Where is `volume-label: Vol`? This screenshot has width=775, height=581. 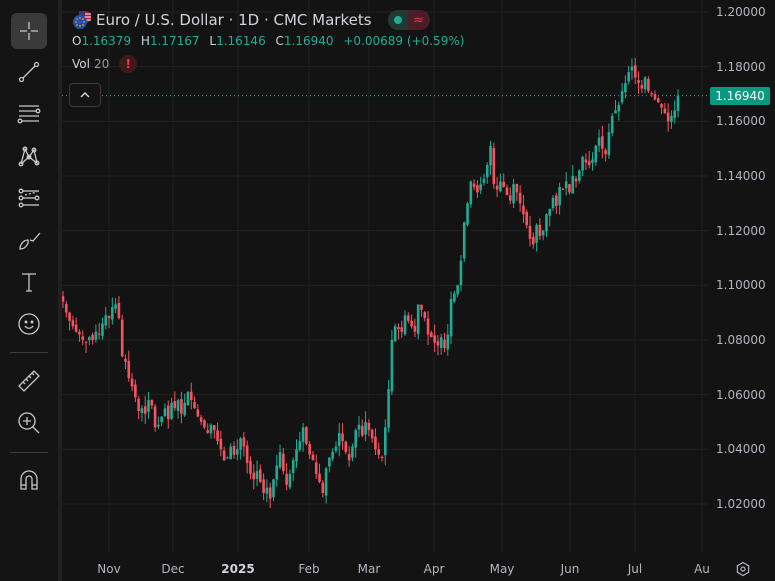
volume-label: Vol is located at coordinates (81, 64).